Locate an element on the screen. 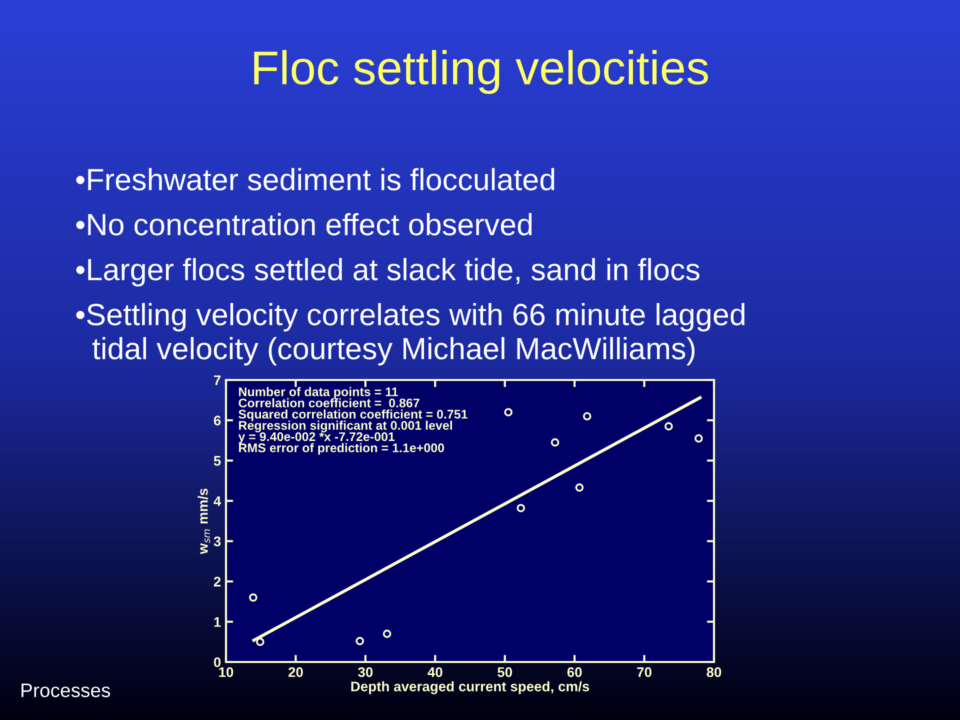  x-tick-label: 10 is located at coordinates (226, 672).